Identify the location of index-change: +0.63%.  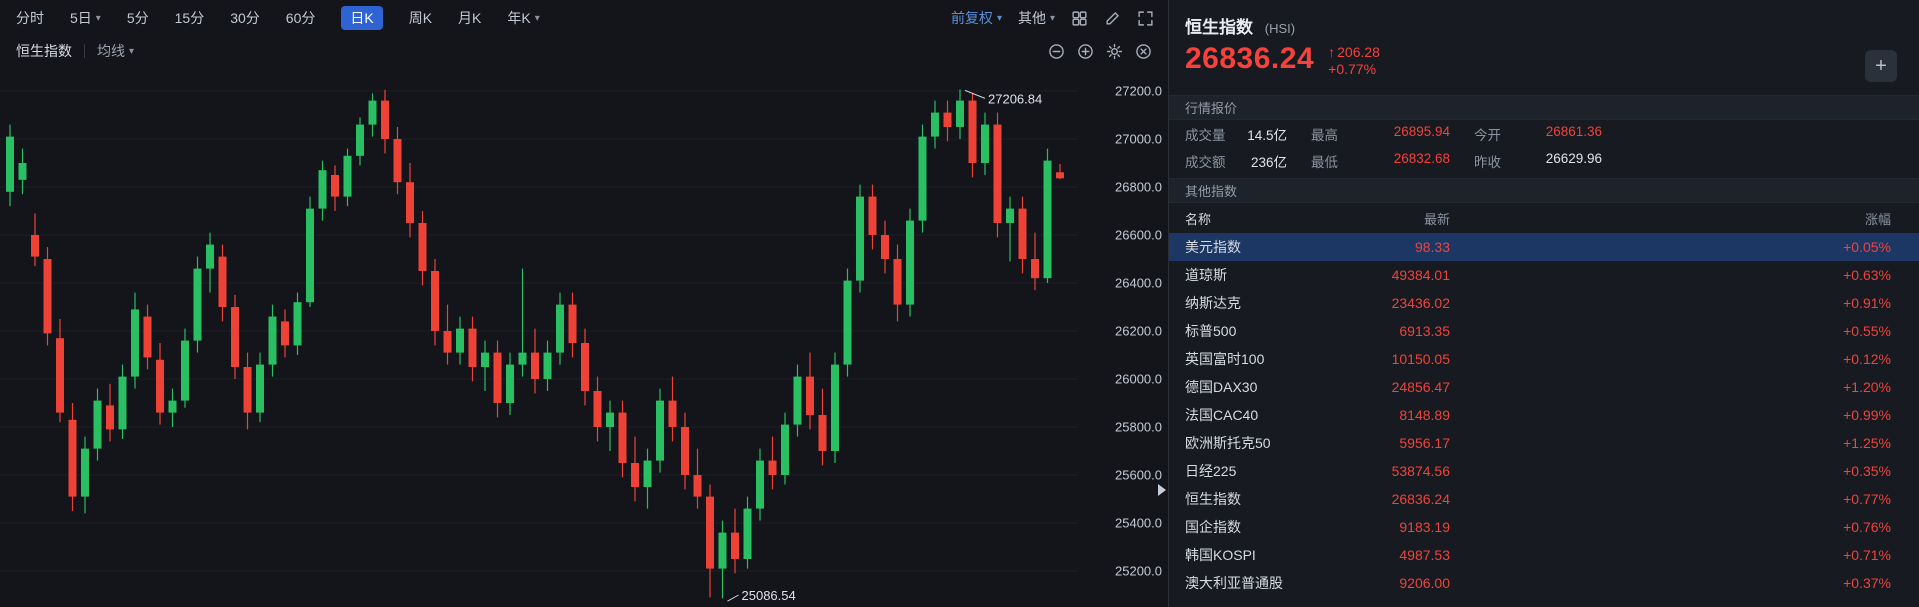
(1867, 275).